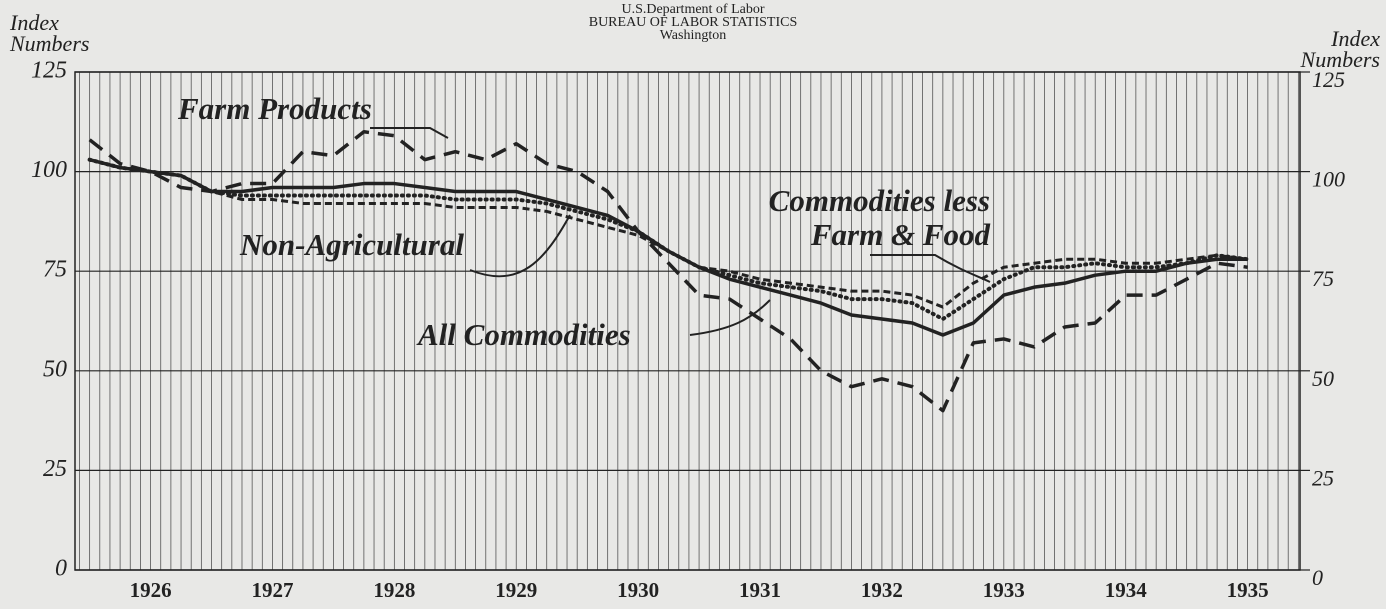 The image size is (1386, 609). Describe the element at coordinates (516, 590) in the screenshot. I see `x-tick-label: 1929` at that location.